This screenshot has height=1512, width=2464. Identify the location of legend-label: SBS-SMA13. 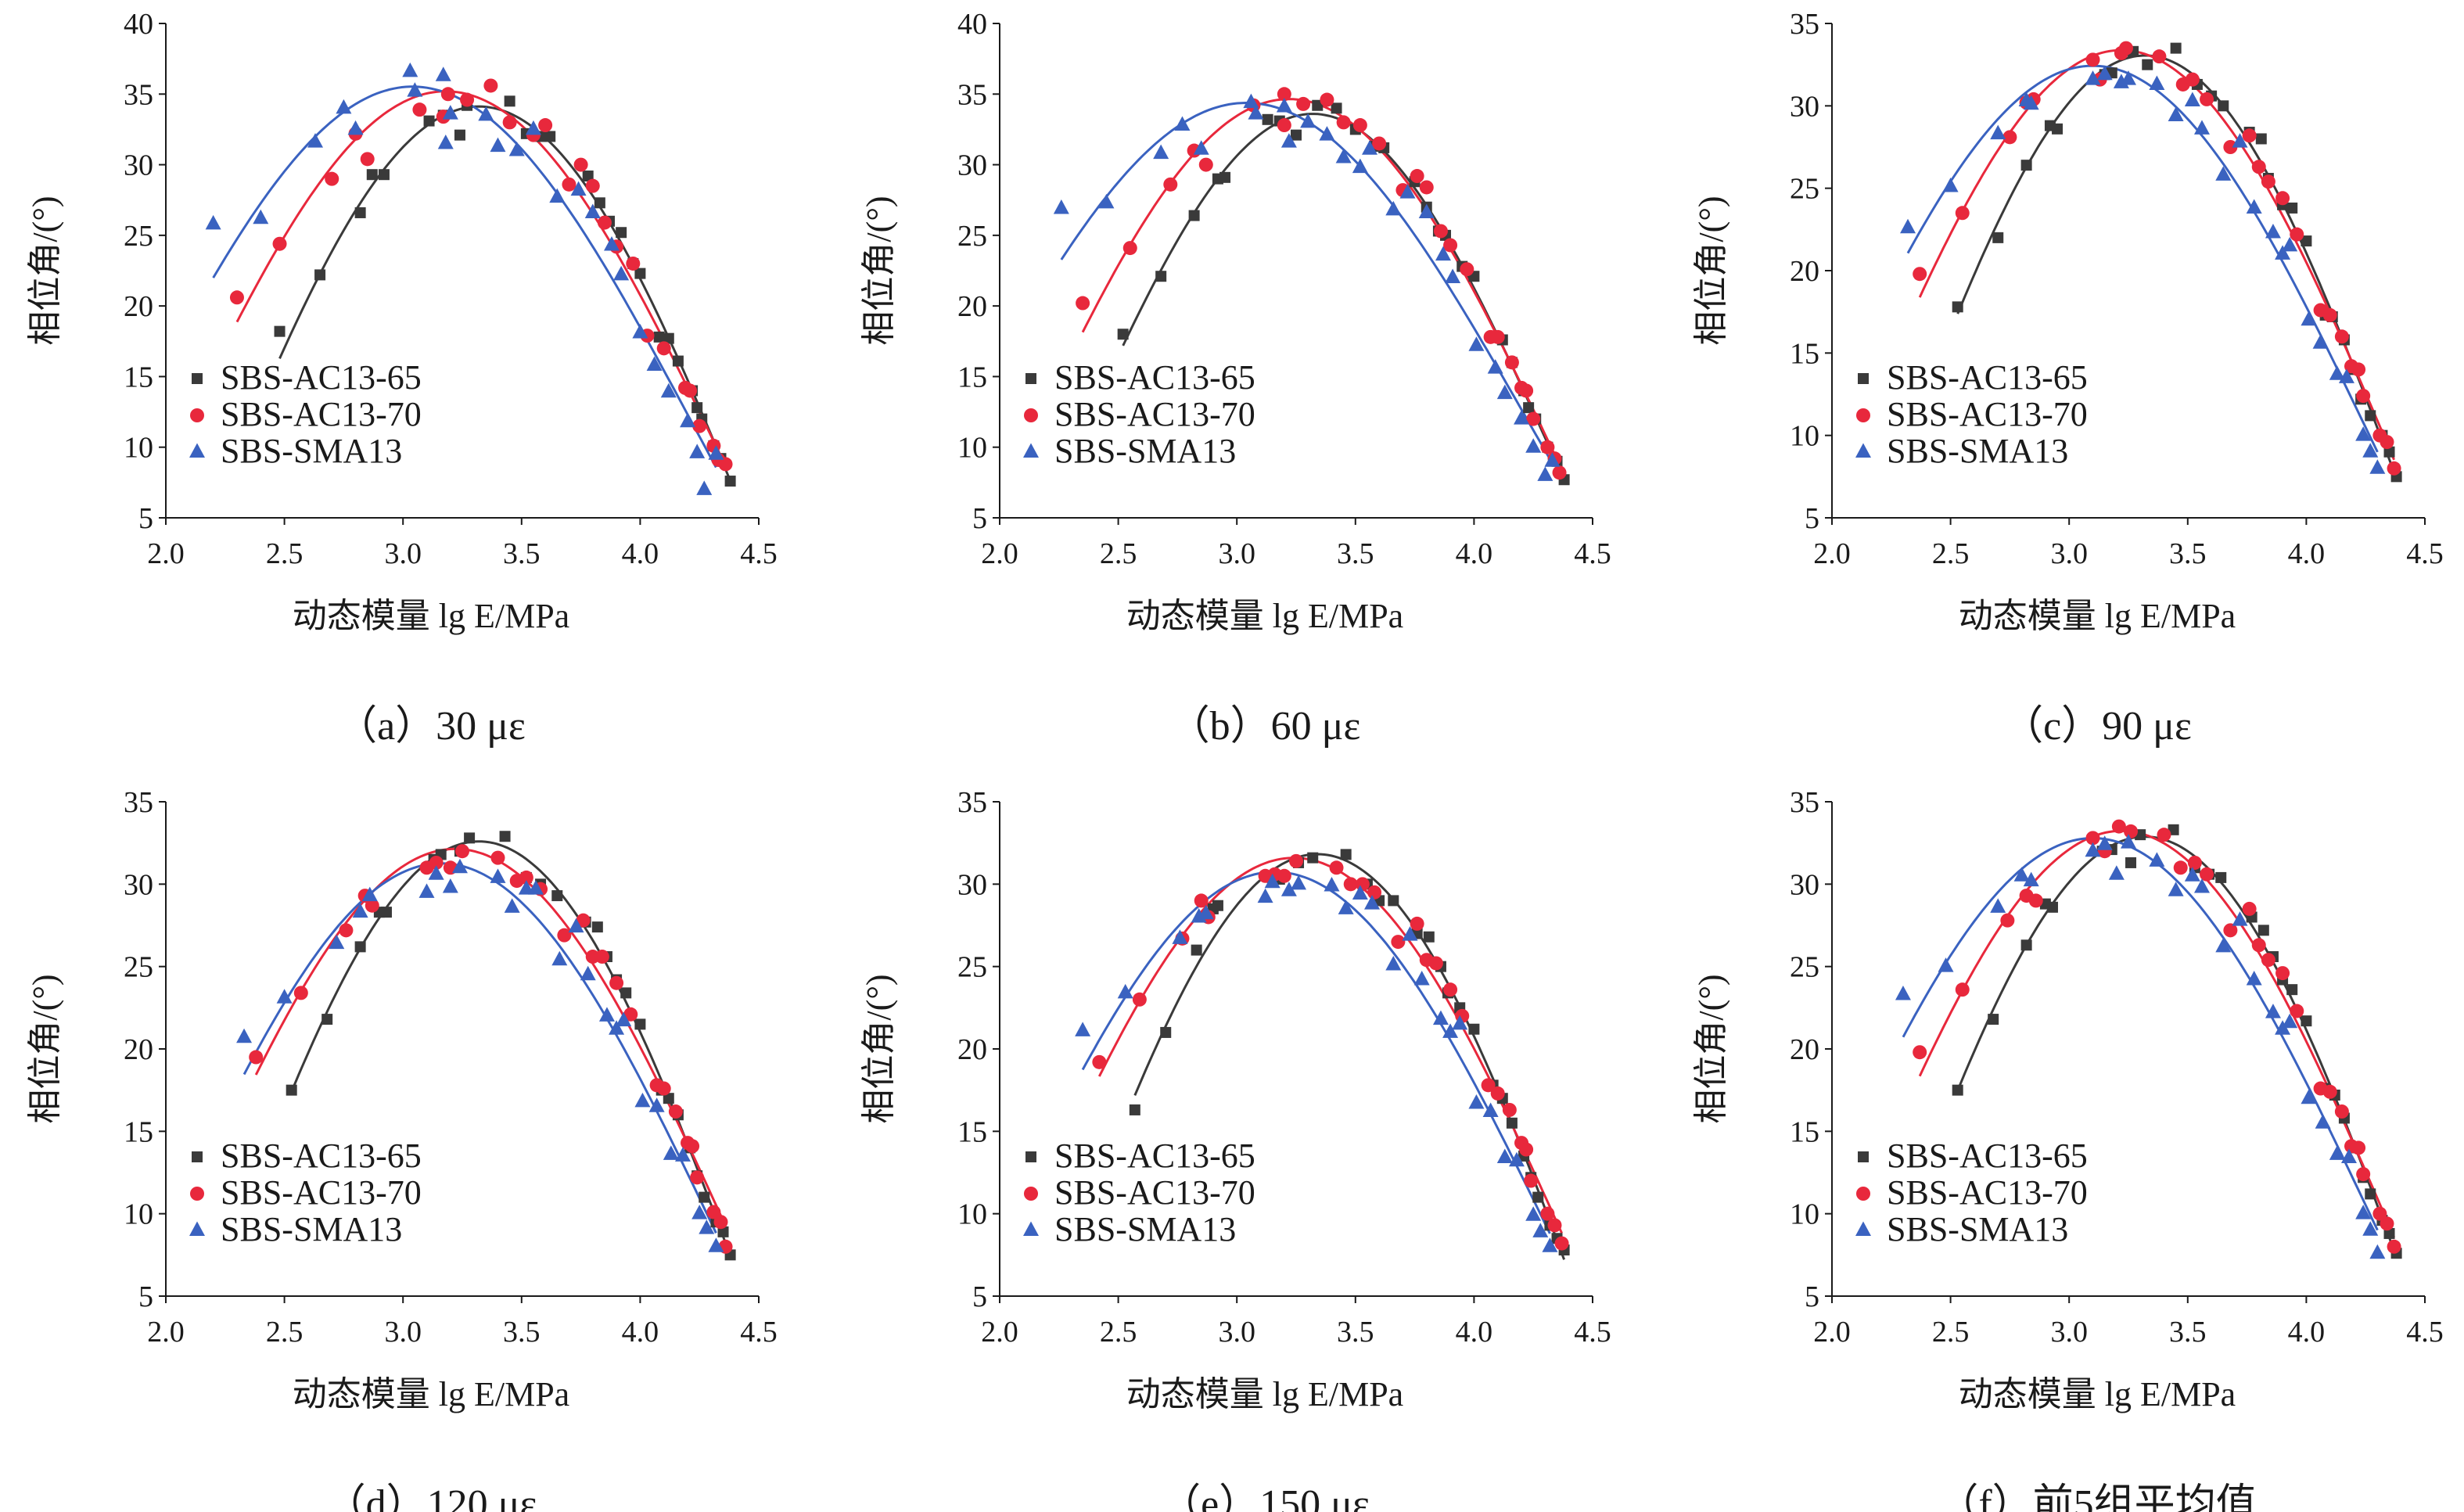
(1977, 451).